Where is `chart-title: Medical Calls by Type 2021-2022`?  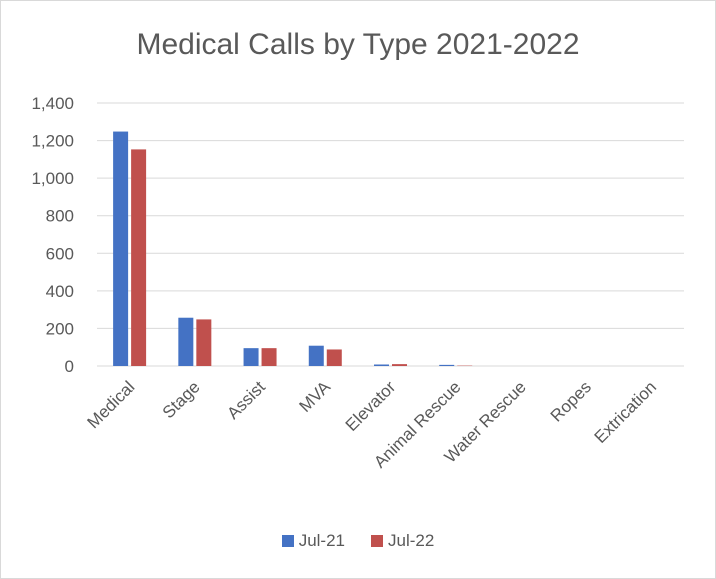 chart-title: Medical Calls by Type 2021-2022 is located at coordinates (358, 44).